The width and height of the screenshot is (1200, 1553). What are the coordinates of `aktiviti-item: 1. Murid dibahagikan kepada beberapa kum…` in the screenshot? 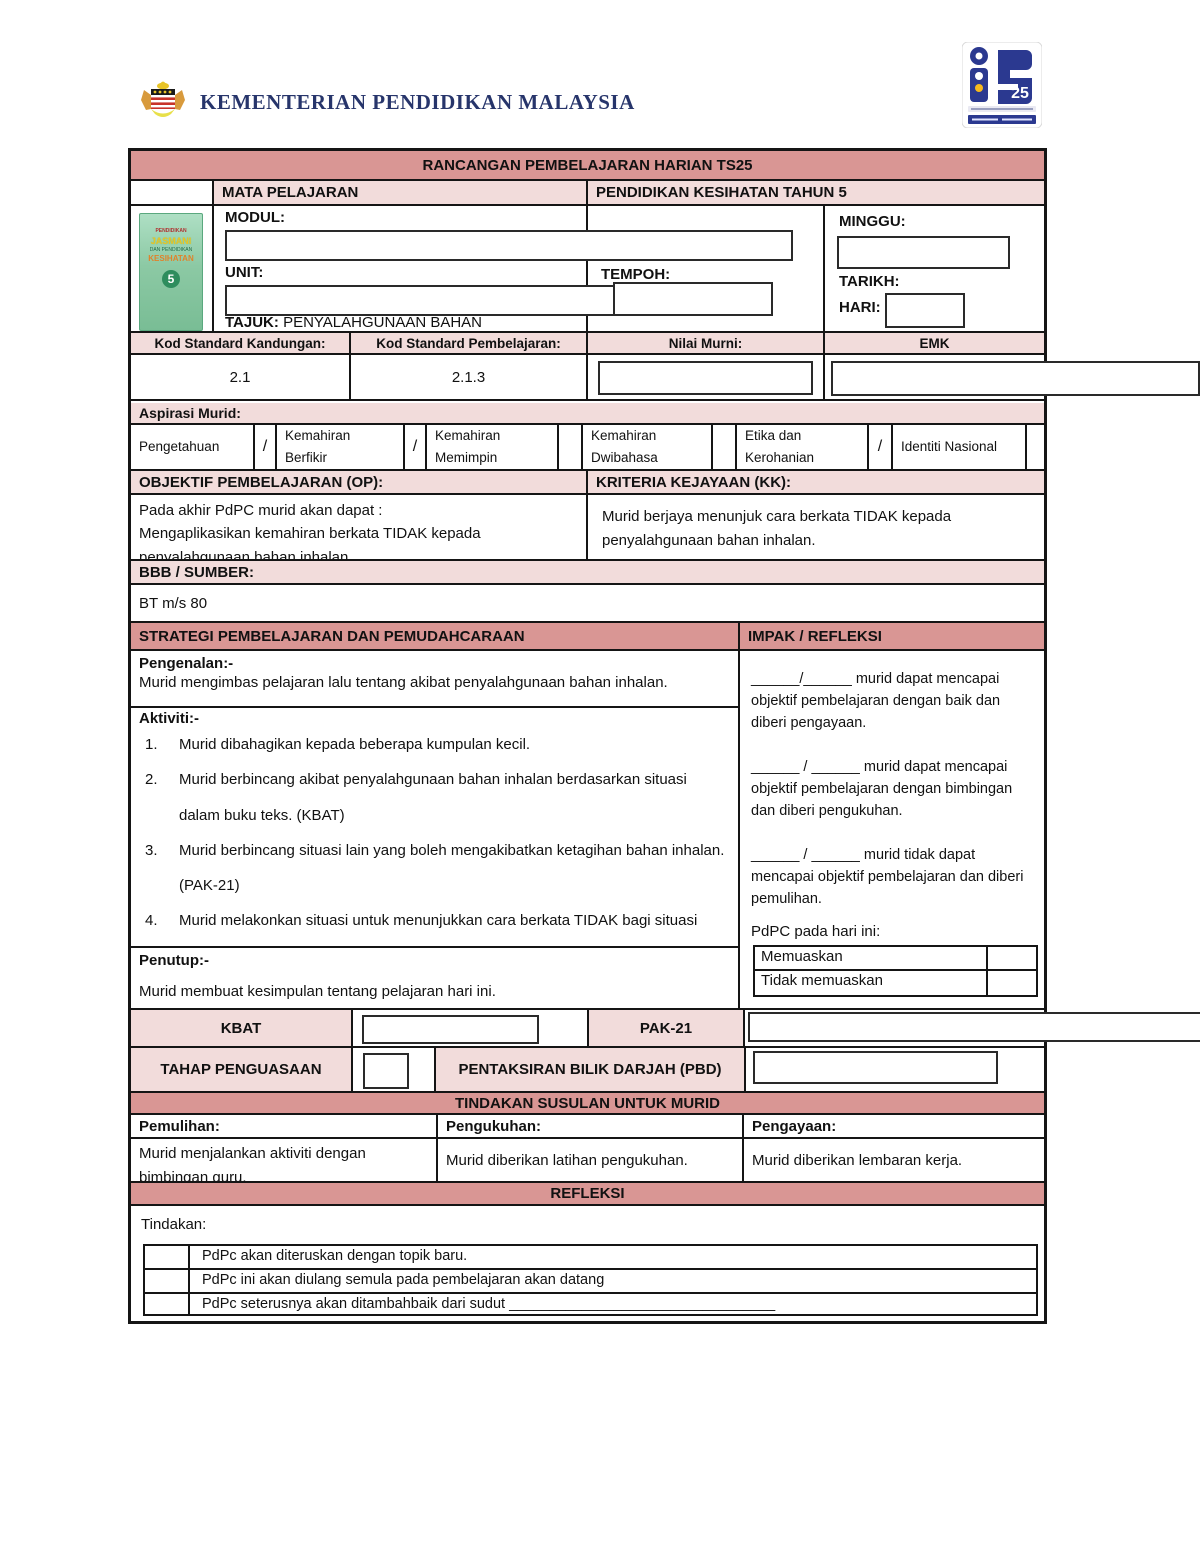 It's located at (434, 744).